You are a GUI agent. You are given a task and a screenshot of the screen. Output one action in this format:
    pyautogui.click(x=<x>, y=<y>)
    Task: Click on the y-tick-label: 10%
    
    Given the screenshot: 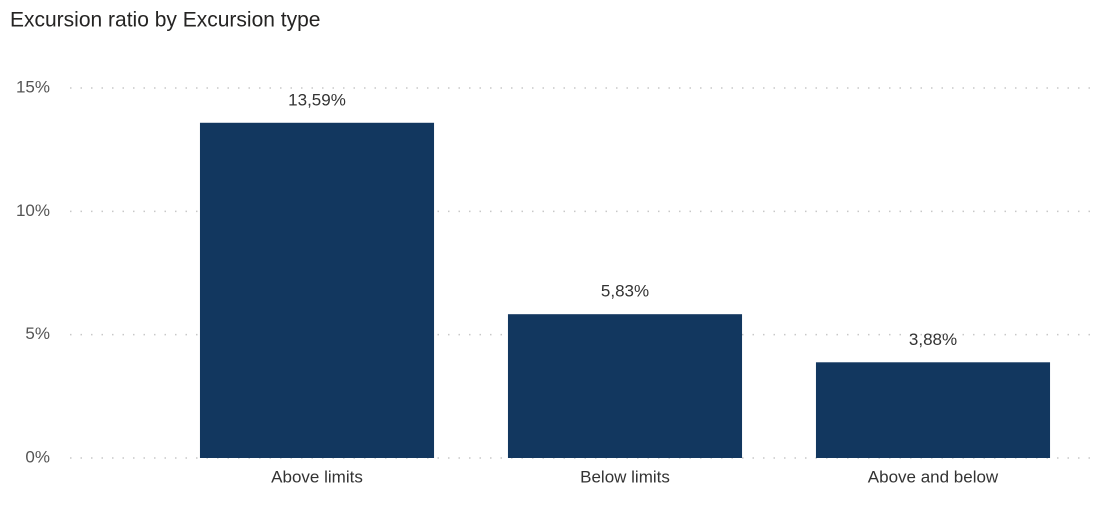 What is the action you would take?
    pyautogui.click(x=33, y=210)
    